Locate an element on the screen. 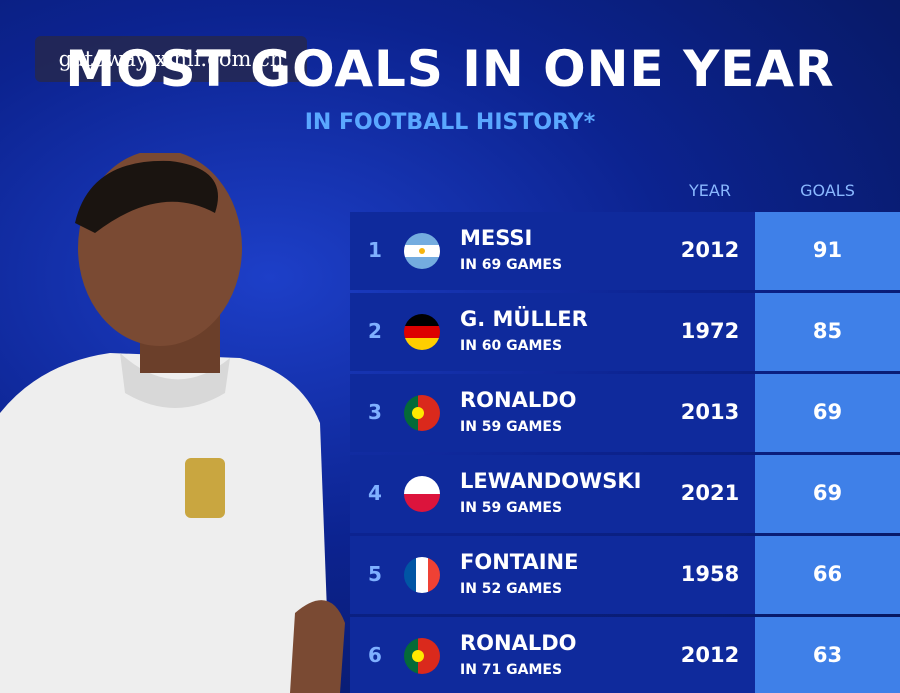  player-name: MESSI is located at coordinates (496, 238).